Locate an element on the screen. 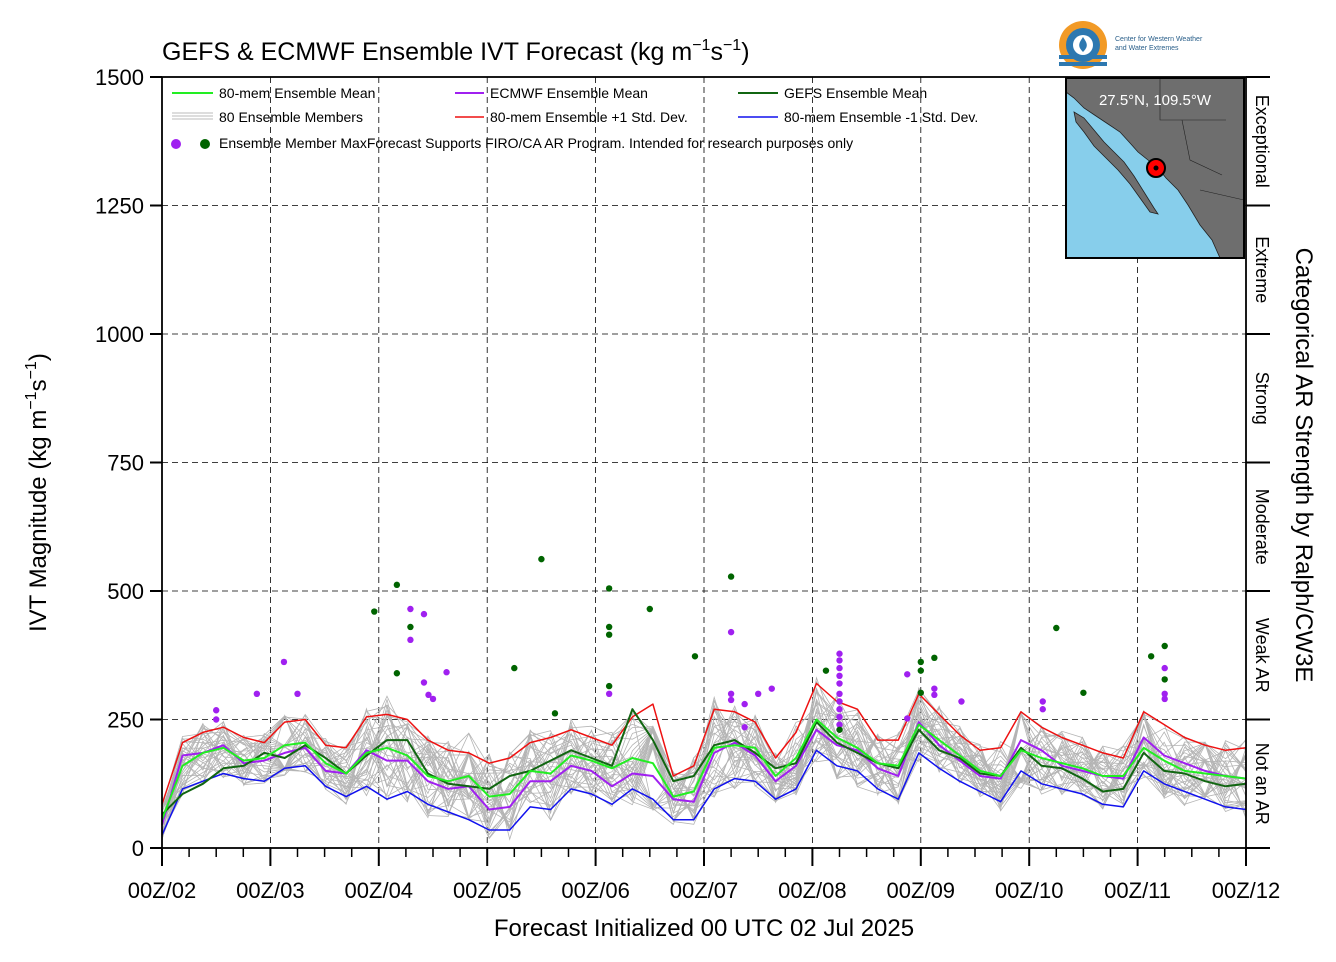 This screenshot has width=1336, height=962. y-tick-label: 750 is located at coordinates (125, 463).